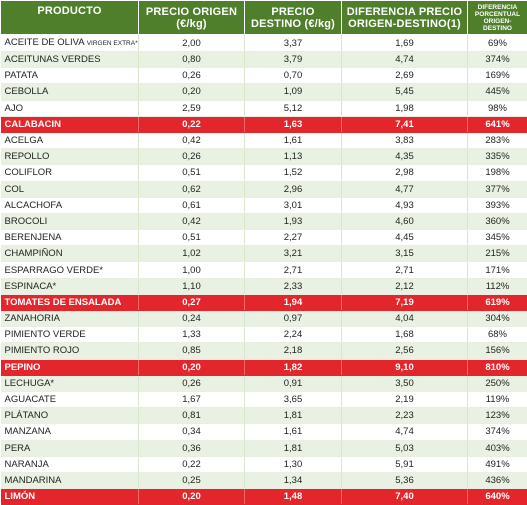 Image resolution: width=527 pixels, height=505 pixels. What do you see at coordinates (45, 42) in the screenshot?
I see `producto-label: ACEITE DE OLIVA` at bounding box center [45, 42].